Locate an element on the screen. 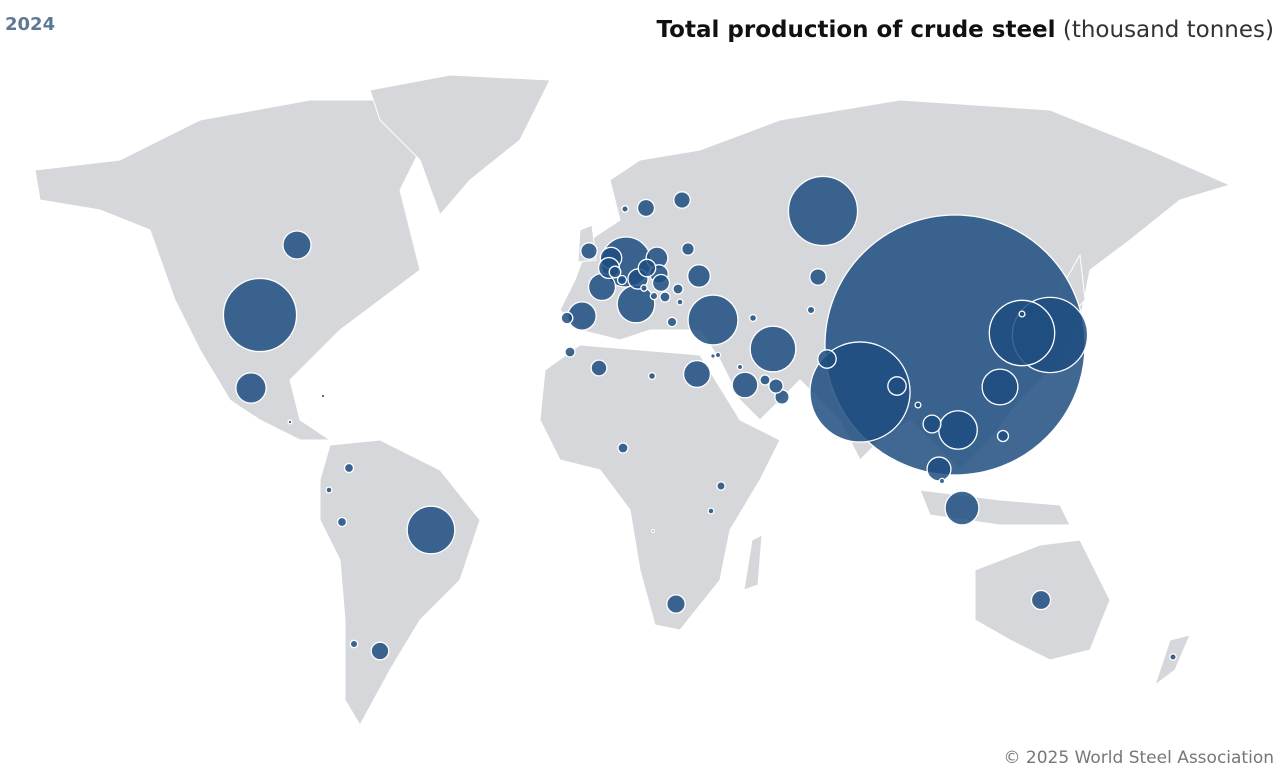  indonesia is located at coordinates (995, 507).